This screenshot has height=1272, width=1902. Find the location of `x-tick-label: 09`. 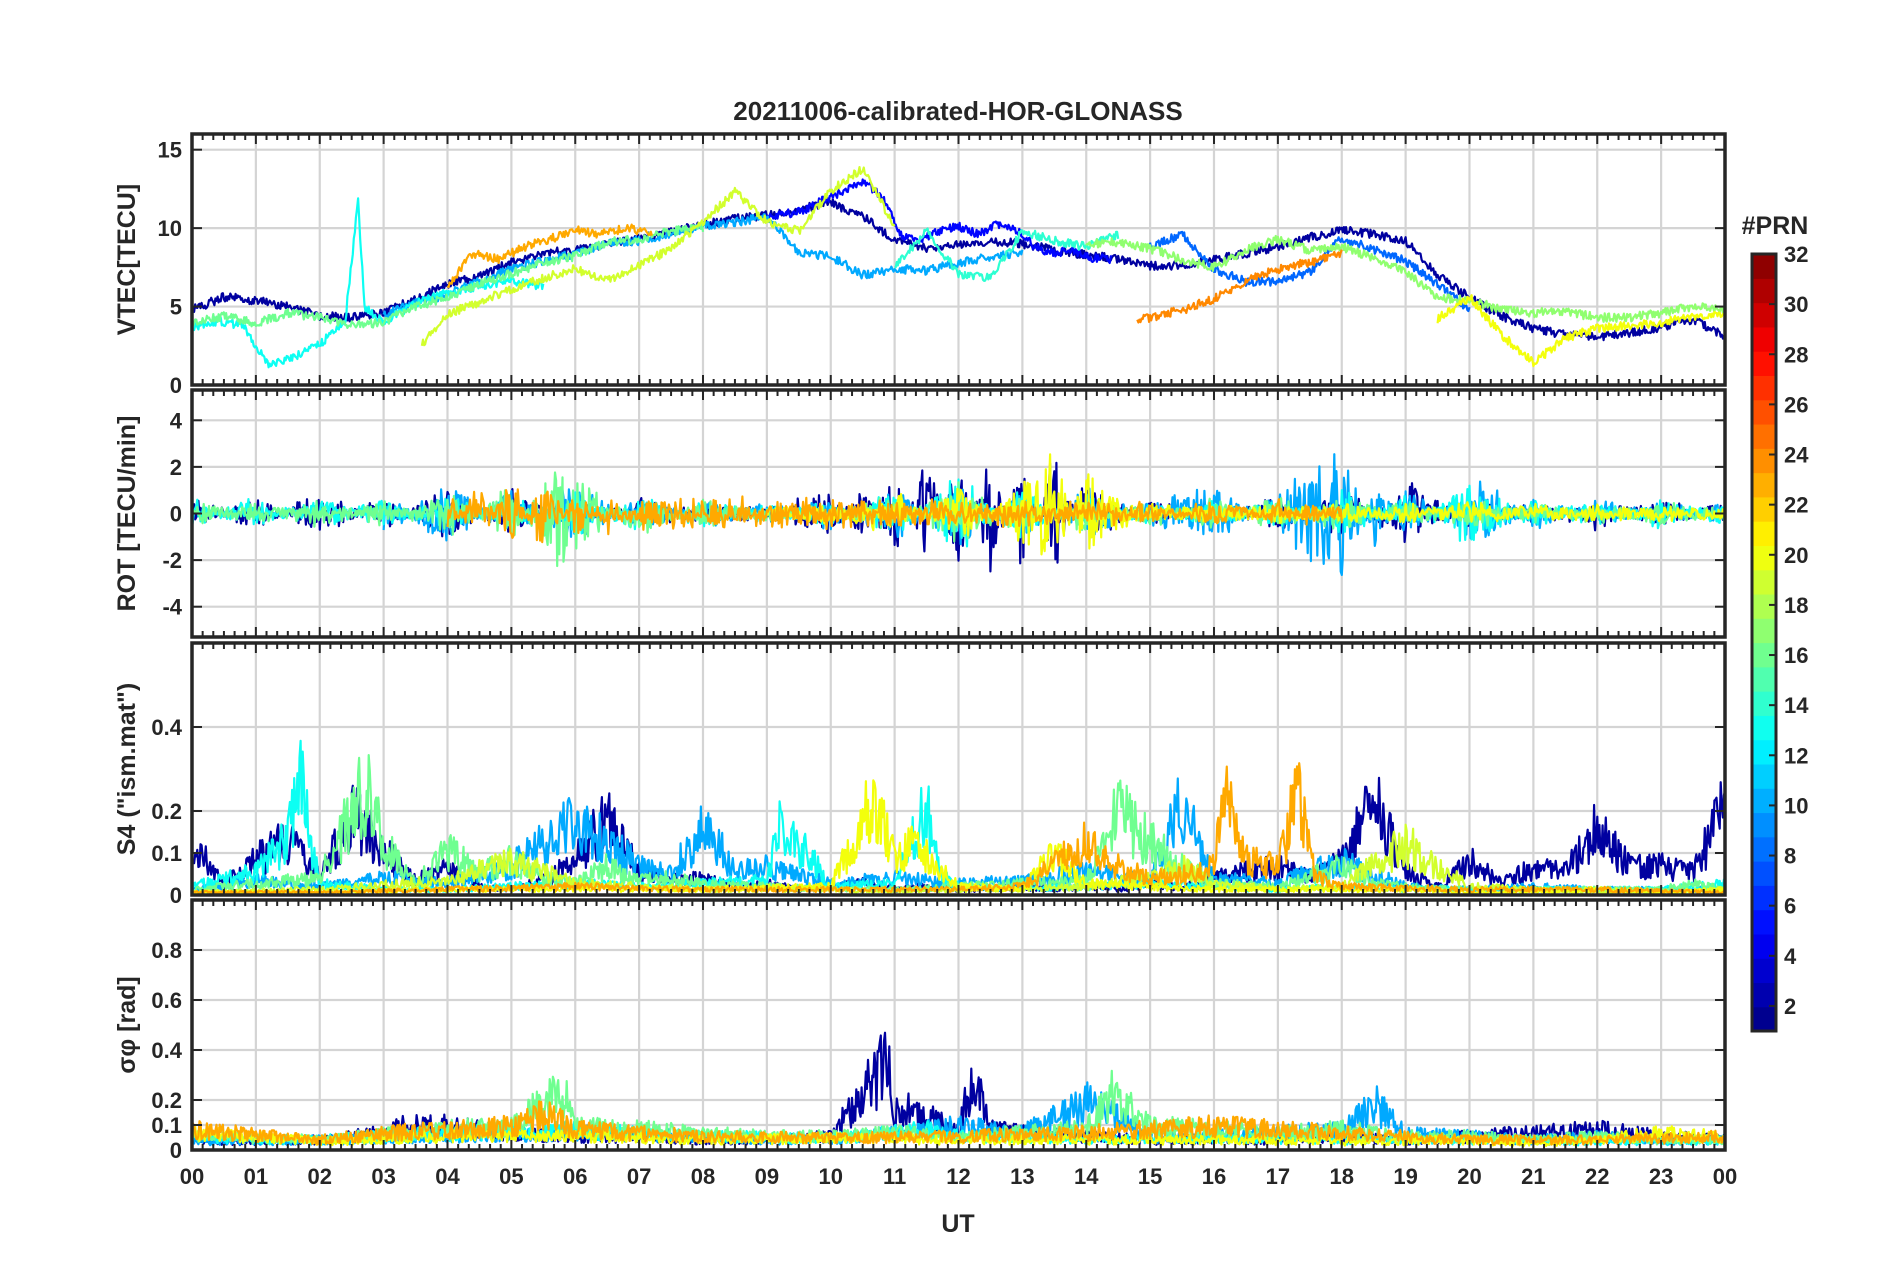

x-tick-label: 09 is located at coordinates (767, 1176).